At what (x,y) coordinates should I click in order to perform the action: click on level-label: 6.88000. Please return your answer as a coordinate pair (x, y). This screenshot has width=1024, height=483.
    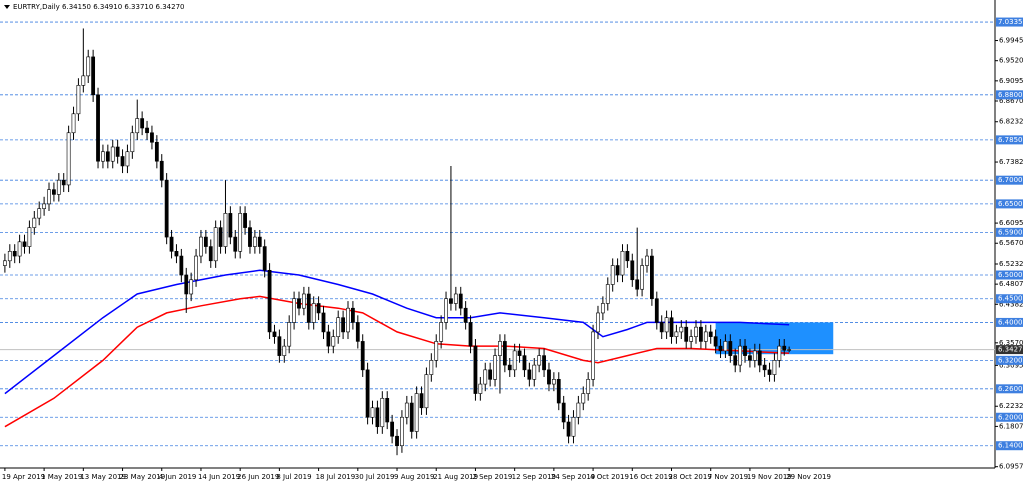
    Looking at the image, I should click on (1011, 95).